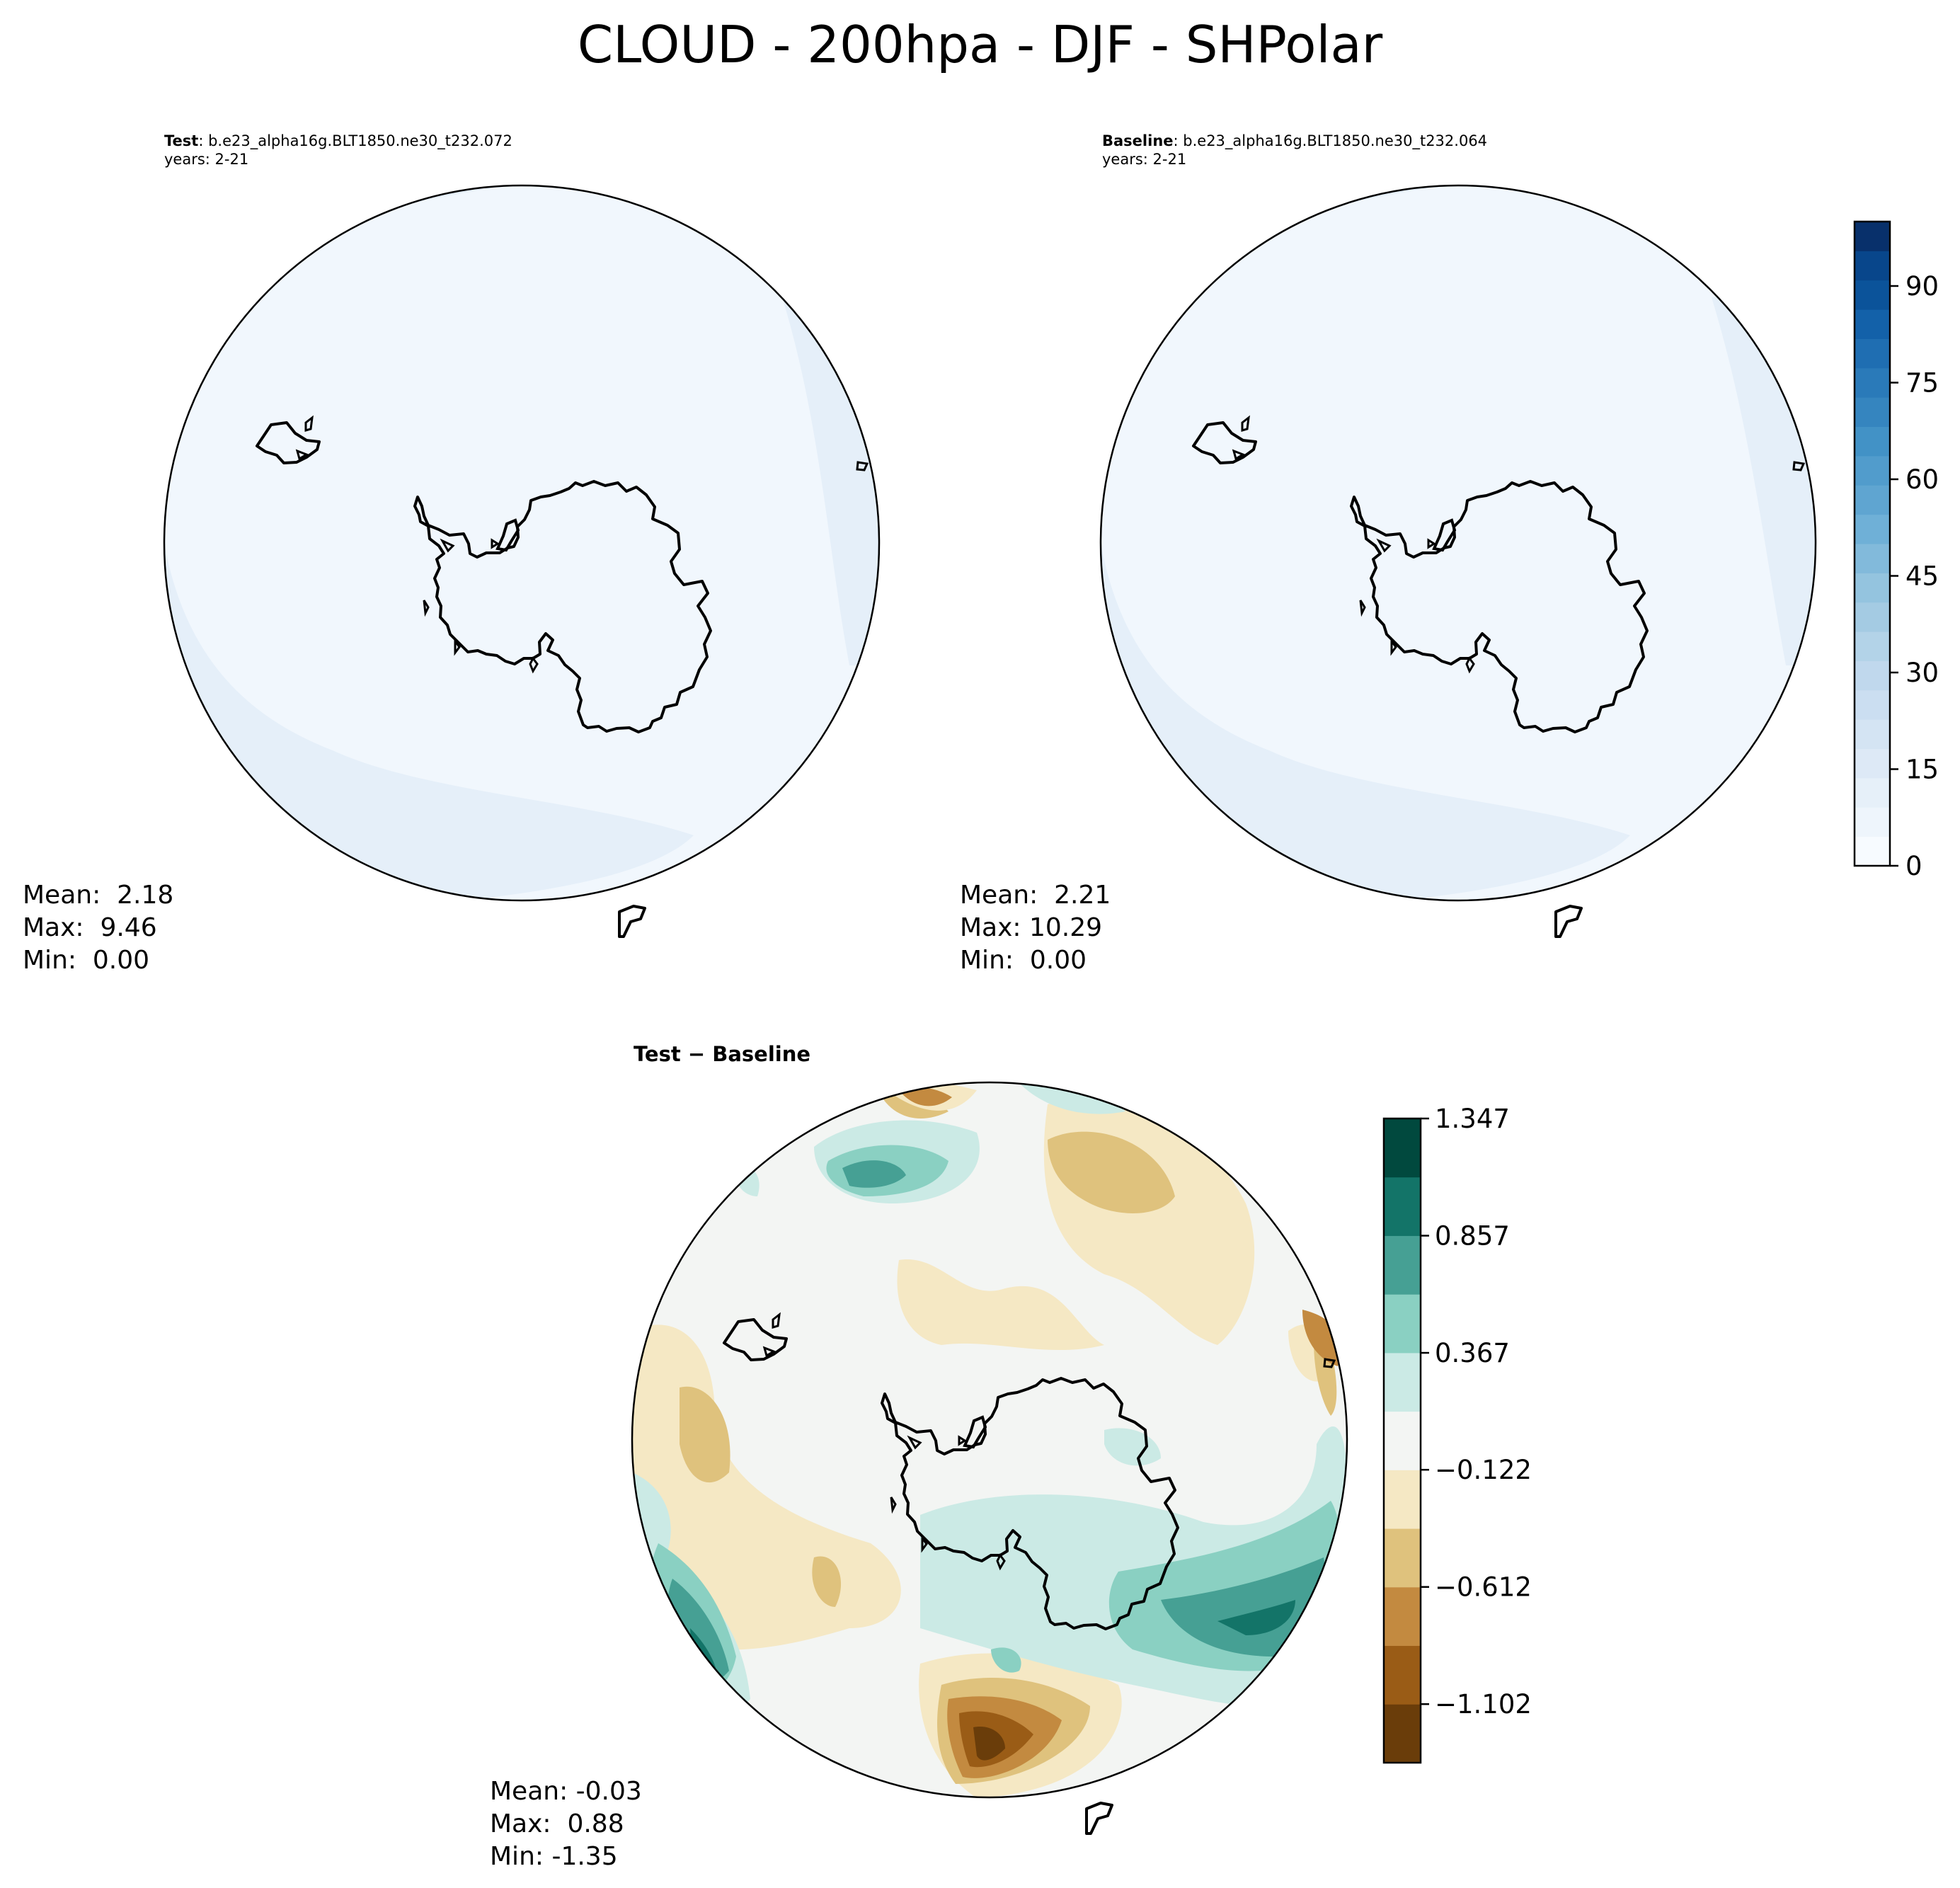  What do you see at coordinates (1458, 561) in the screenshot?
I see `baseline-map` at bounding box center [1458, 561].